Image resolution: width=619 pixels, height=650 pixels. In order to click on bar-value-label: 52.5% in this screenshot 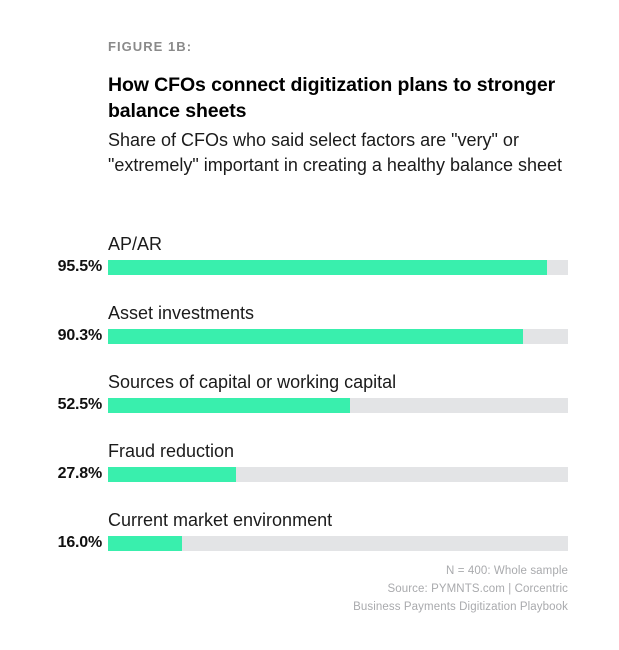, I will do `click(80, 404)`.